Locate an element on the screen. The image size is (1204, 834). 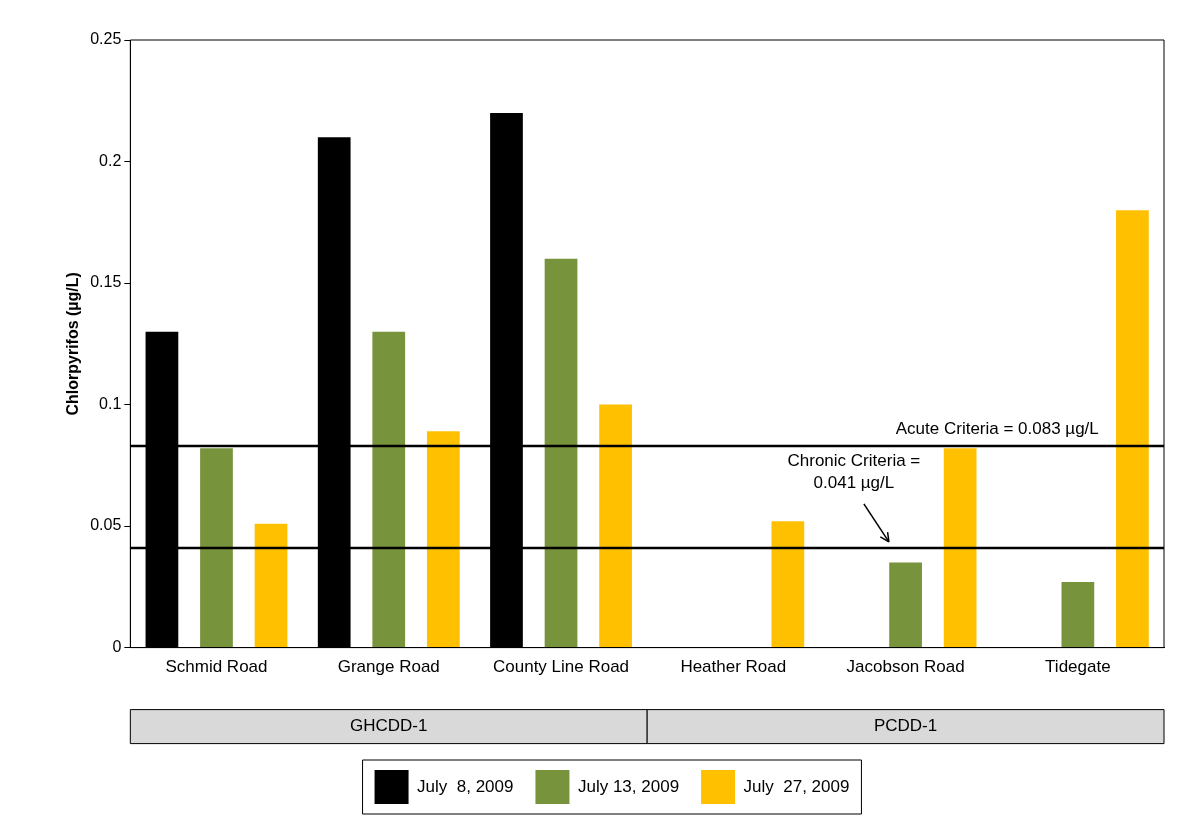
legend-label: July 8, 2009 is located at coordinates (465, 786).